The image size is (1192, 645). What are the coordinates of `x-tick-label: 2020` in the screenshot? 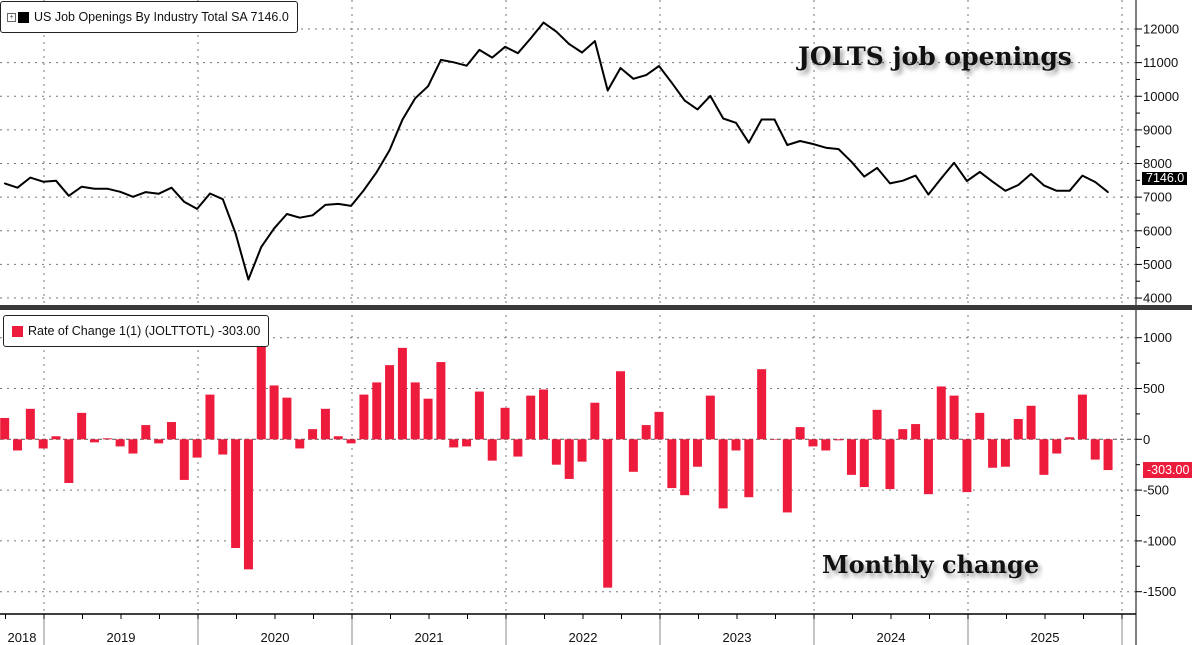 It's located at (275, 637).